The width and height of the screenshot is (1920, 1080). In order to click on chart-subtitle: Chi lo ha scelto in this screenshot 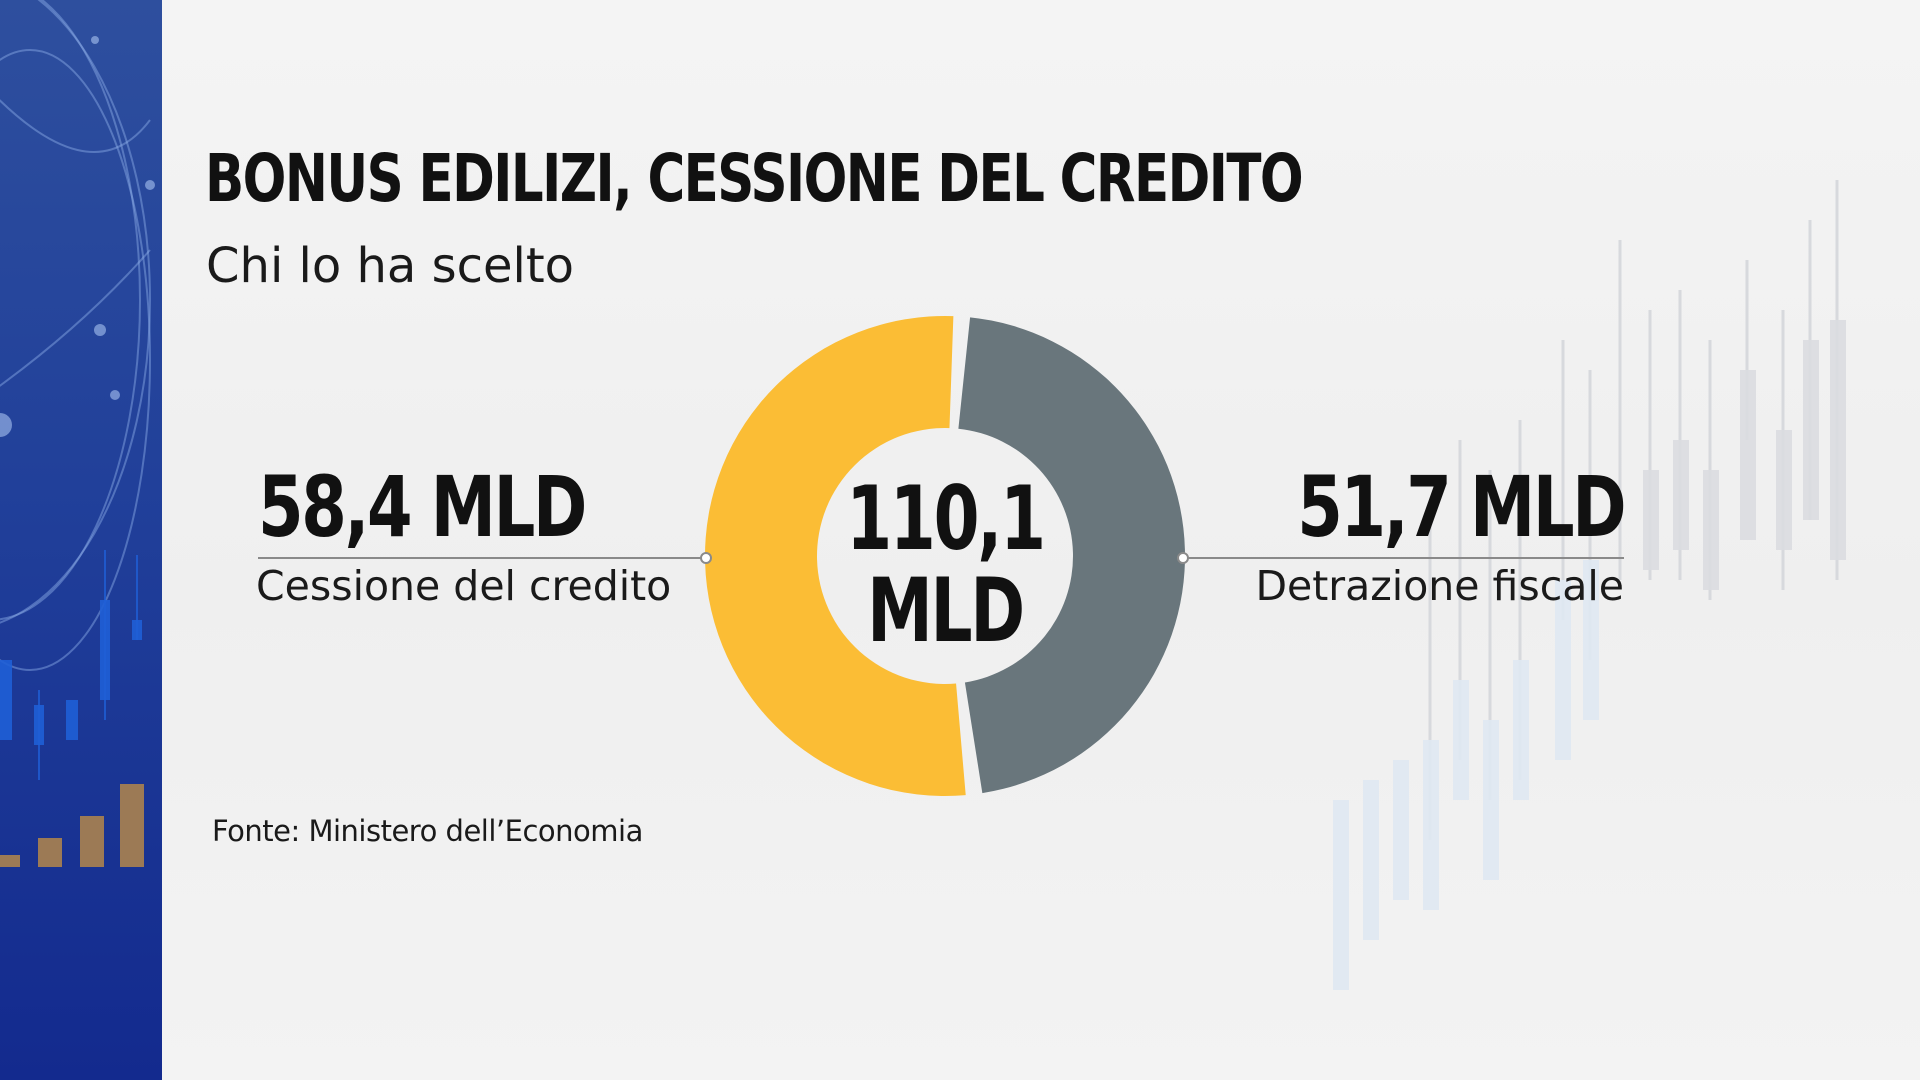, I will do `click(390, 266)`.